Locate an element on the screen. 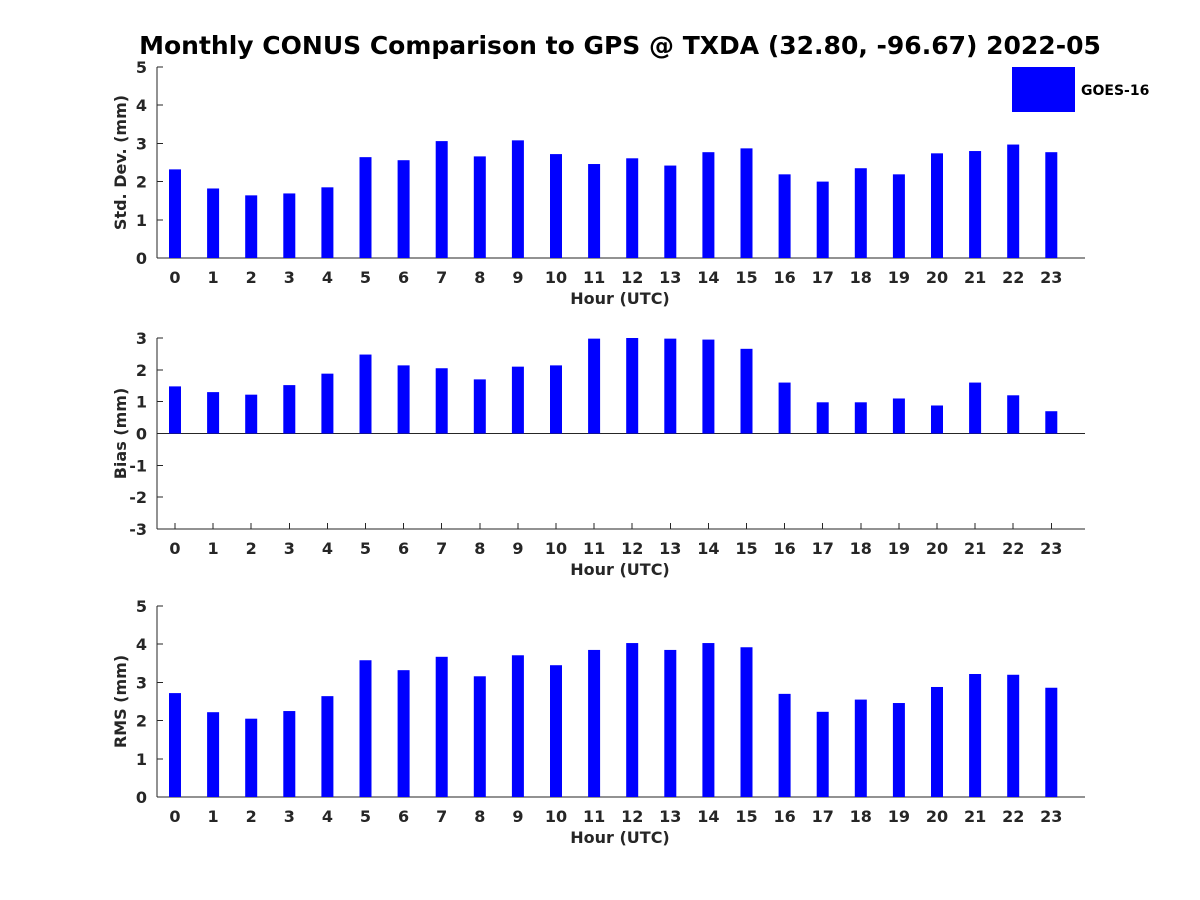 This screenshot has width=1200, height=900. y-tick-label: 5 is located at coordinates (141, 606).